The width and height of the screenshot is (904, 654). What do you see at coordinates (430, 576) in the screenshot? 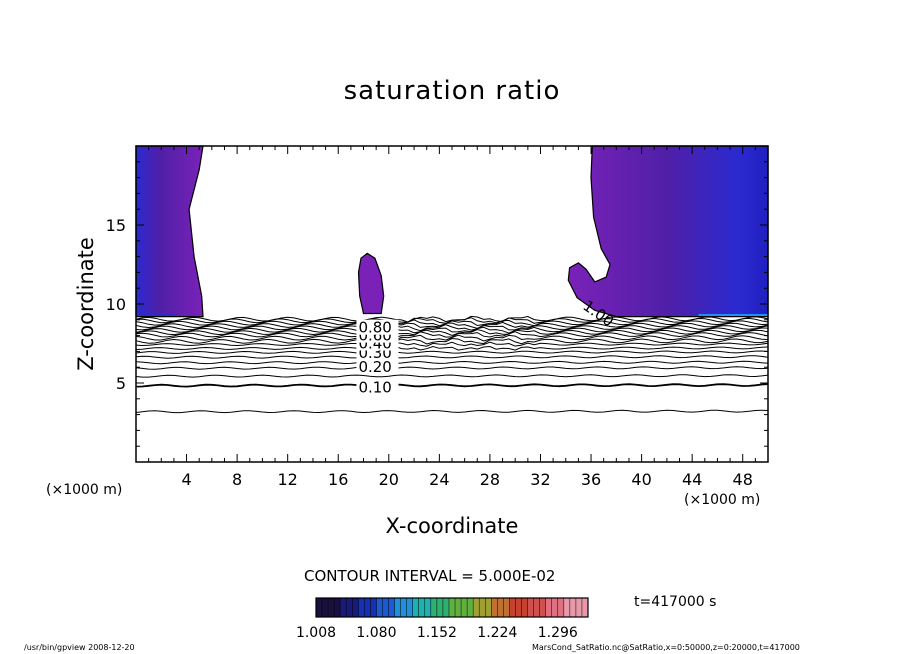
I see `contour-interval-label: CONTOUR INTERVAL = 5.000E-02` at bounding box center [430, 576].